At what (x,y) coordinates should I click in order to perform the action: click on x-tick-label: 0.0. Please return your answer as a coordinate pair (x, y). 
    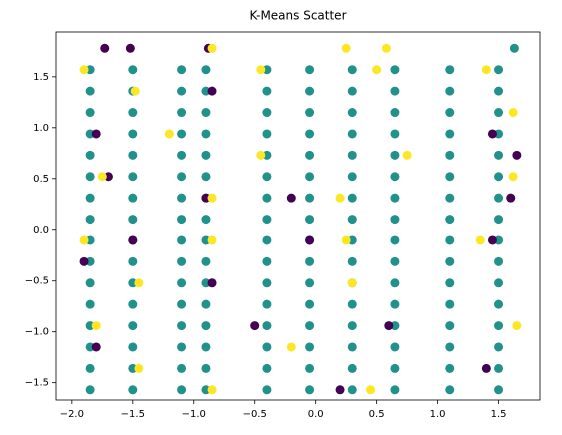
    Looking at the image, I should click on (316, 414).